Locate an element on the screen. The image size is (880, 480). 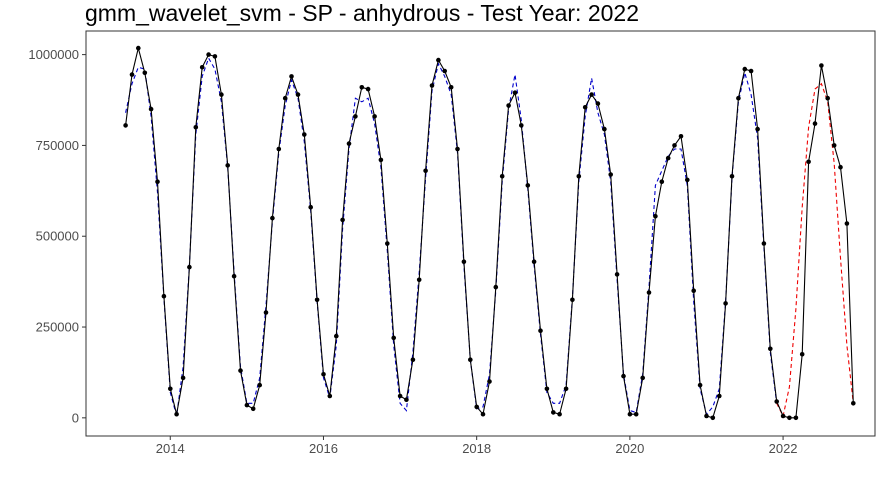
x-tick-label: 2016 is located at coordinates (323, 448).